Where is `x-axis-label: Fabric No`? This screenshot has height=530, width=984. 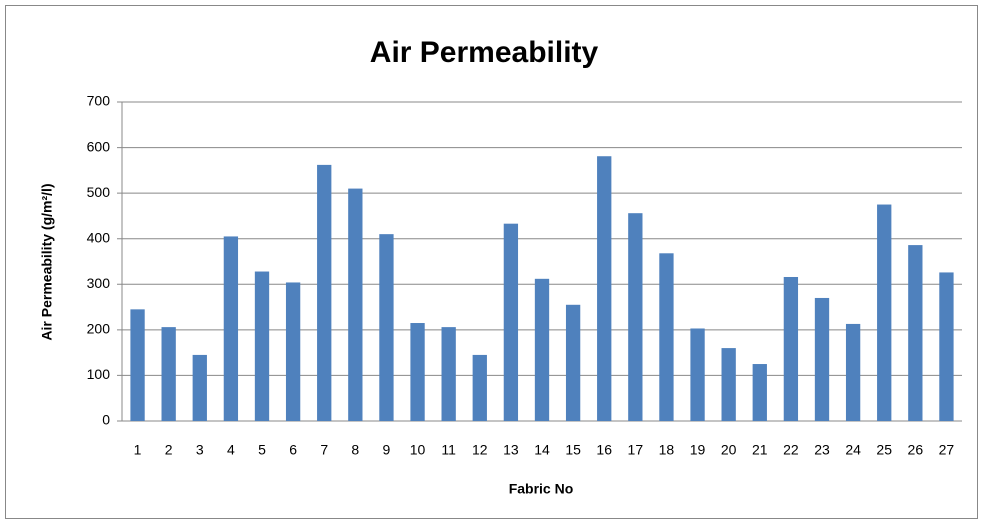
x-axis-label: Fabric No is located at coordinates (541, 489).